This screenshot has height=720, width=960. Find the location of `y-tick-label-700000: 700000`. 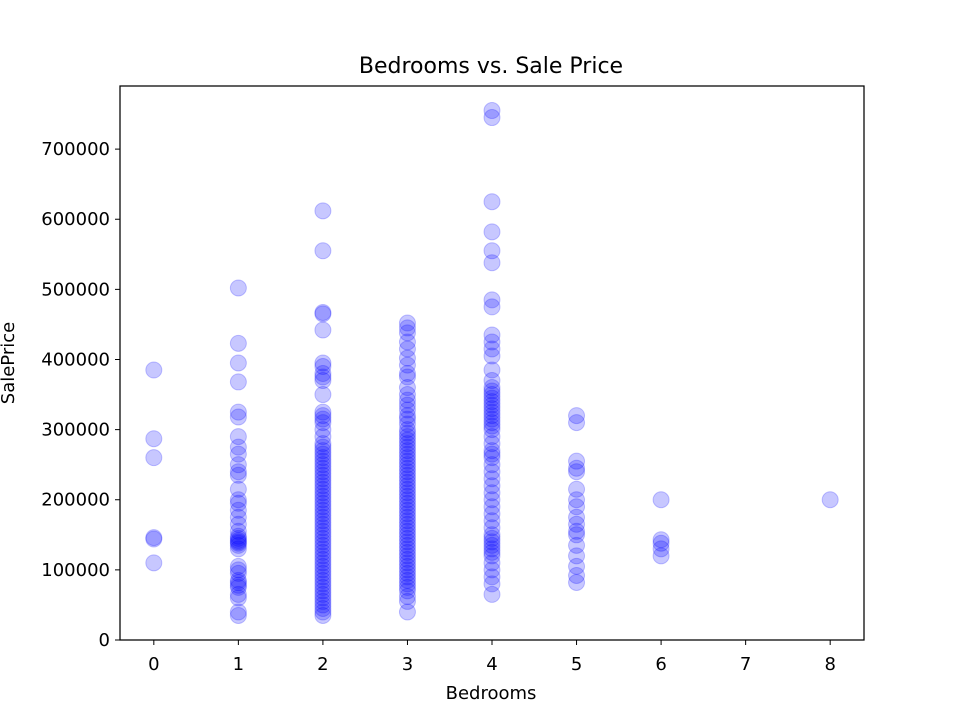

y-tick-label-700000: 700000 is located at coordinates (75, 149).